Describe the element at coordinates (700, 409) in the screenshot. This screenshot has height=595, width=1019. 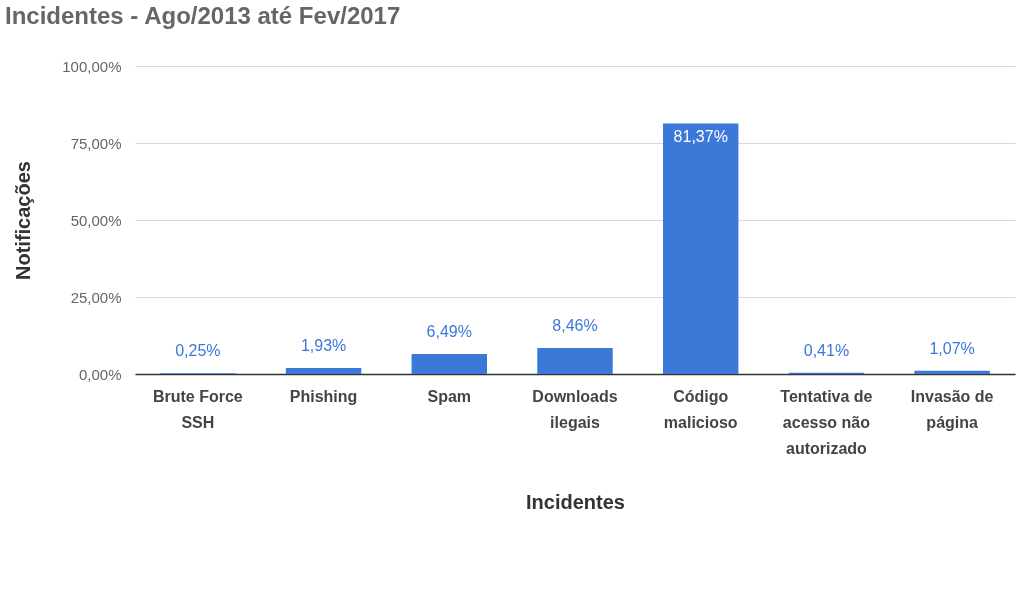
I see `x-tick-label: Código malicioso` at that location.